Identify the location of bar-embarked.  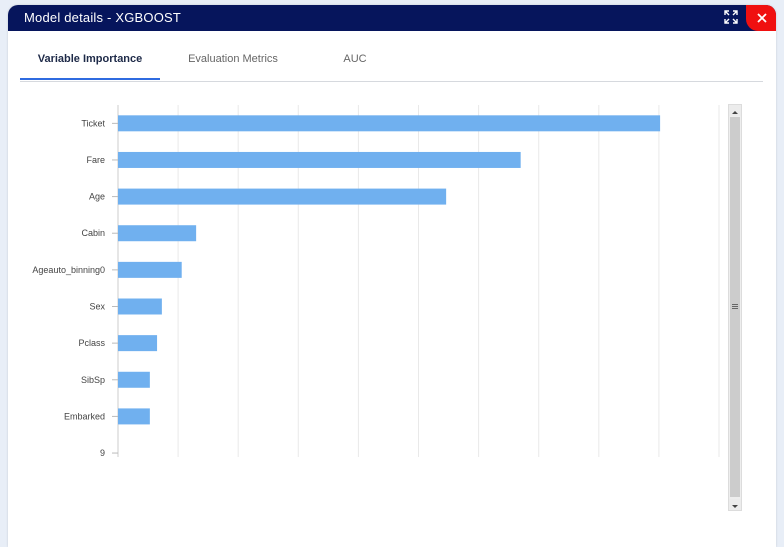
(134, 416).